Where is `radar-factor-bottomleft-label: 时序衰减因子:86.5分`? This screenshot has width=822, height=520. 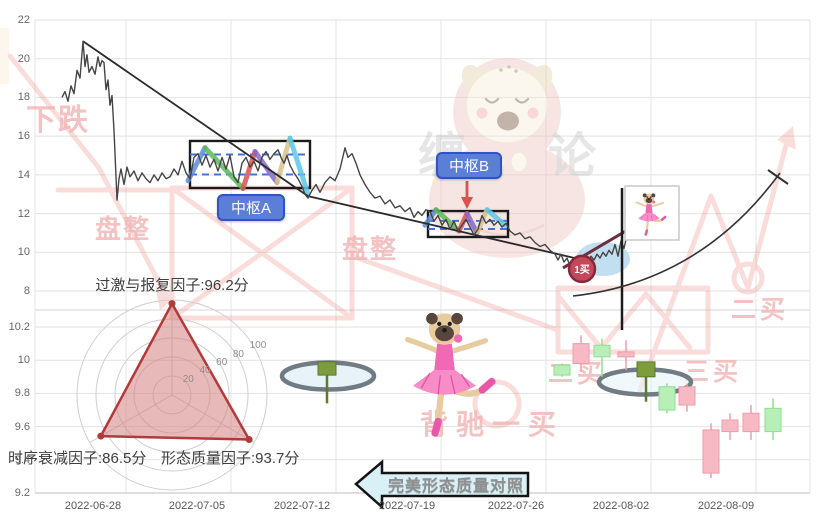 radar-factor-bottomleft-label: 时序衰减因子:86.5分 is located at coordinates (77, 458).